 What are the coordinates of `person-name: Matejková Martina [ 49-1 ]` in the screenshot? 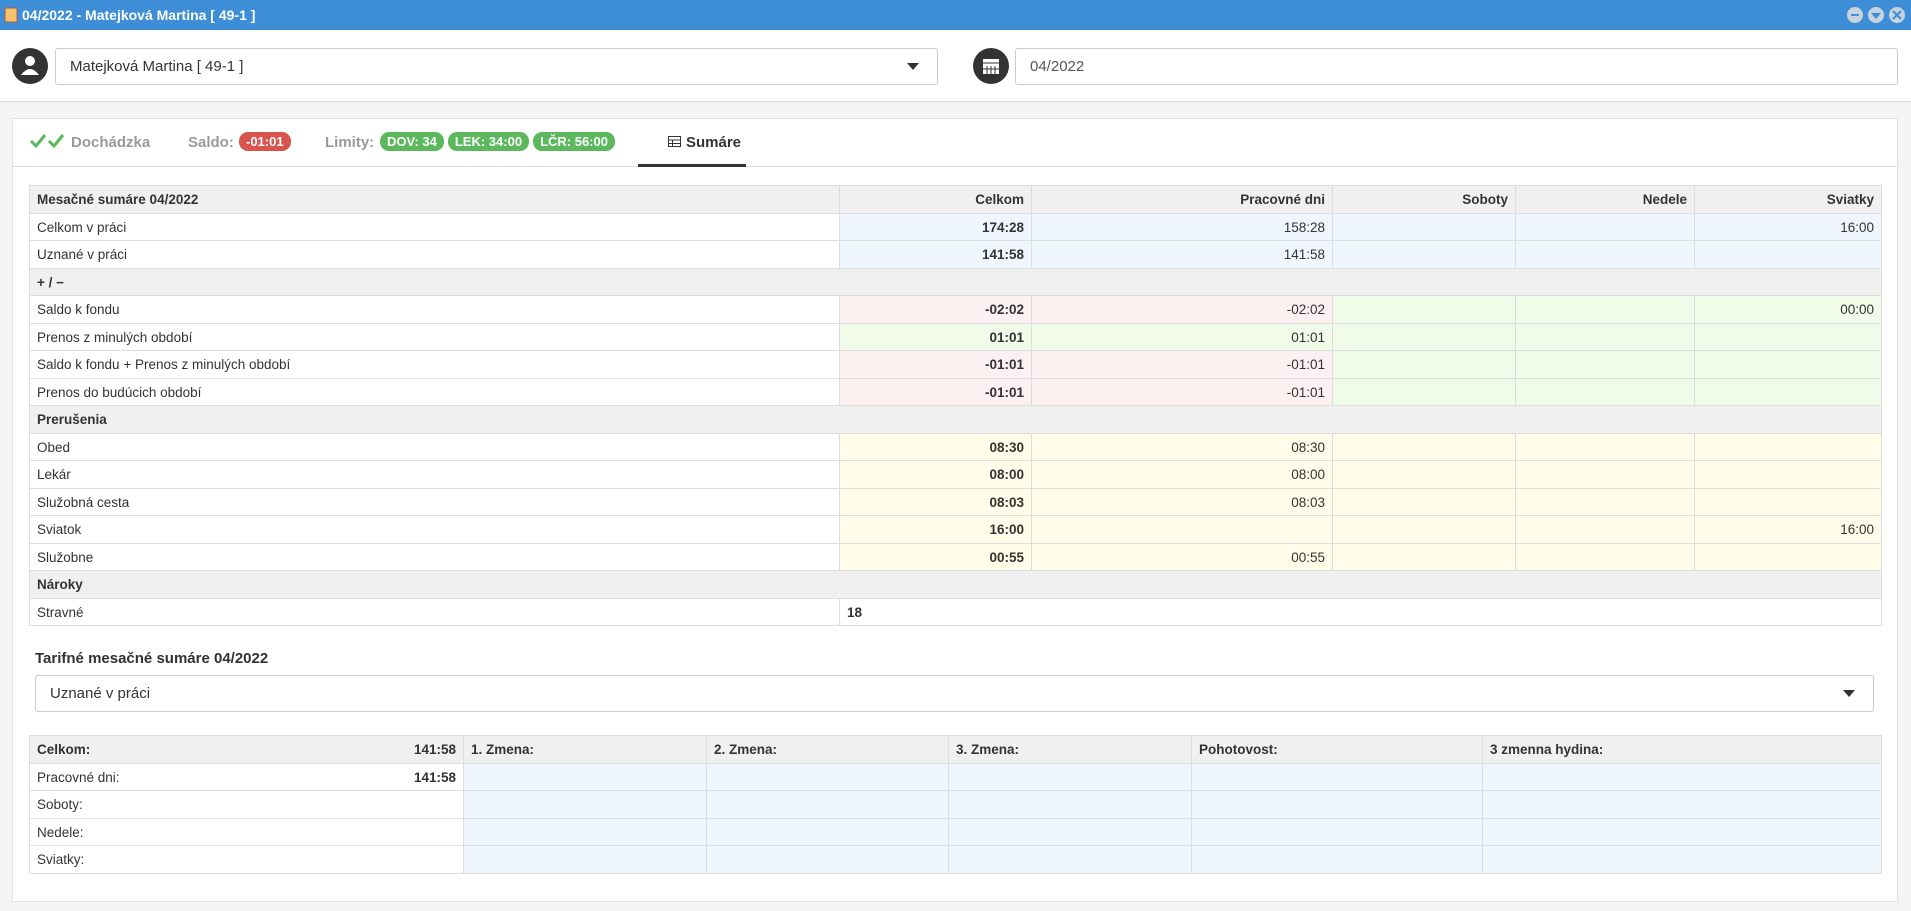 It's located at (157, 66).